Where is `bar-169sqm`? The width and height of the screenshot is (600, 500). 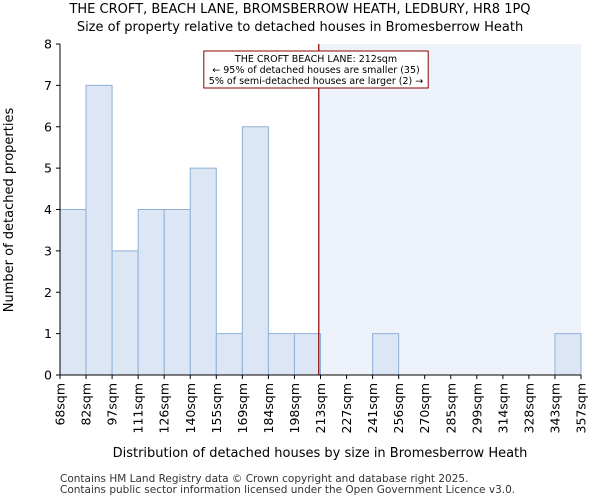 bar-169sqm is located at coordinates (255, 251).